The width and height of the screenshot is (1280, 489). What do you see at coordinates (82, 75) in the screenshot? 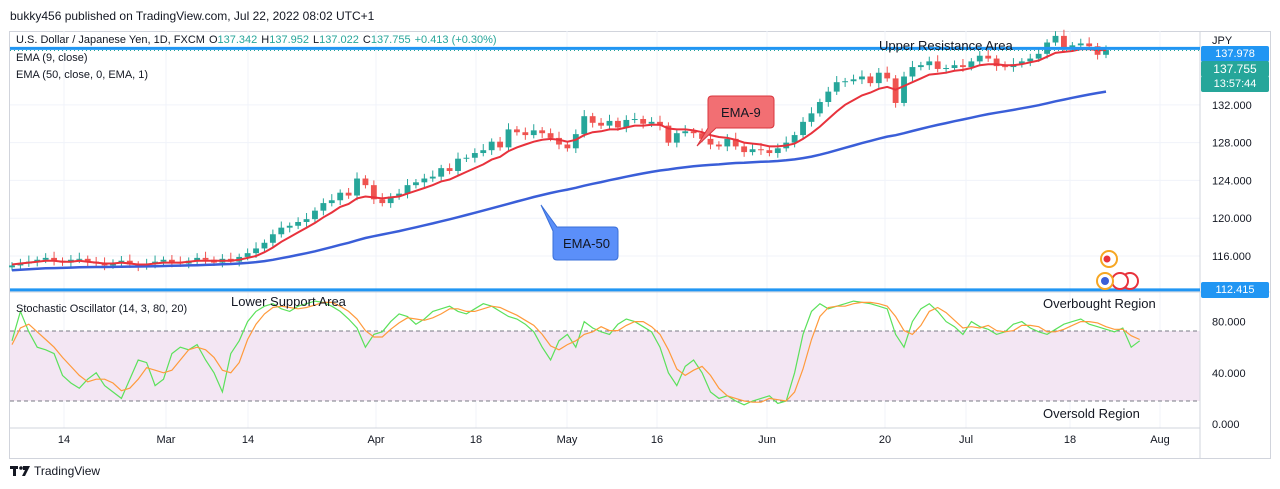
I see `ema50-legend: EMA (50, close, 0, EMA, 1)` at bounding box center [82, 75].